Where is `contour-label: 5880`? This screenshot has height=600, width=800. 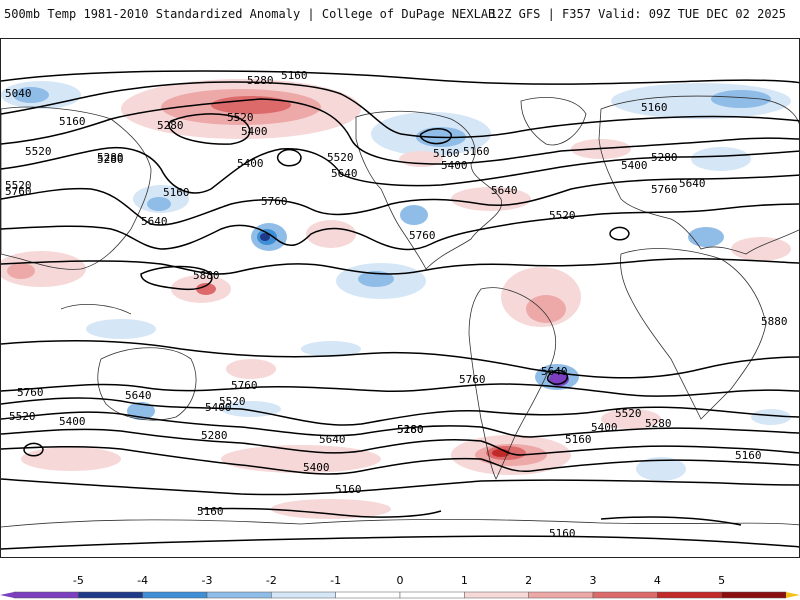 contour-label: 5880 is located at coordinates (774, 321).